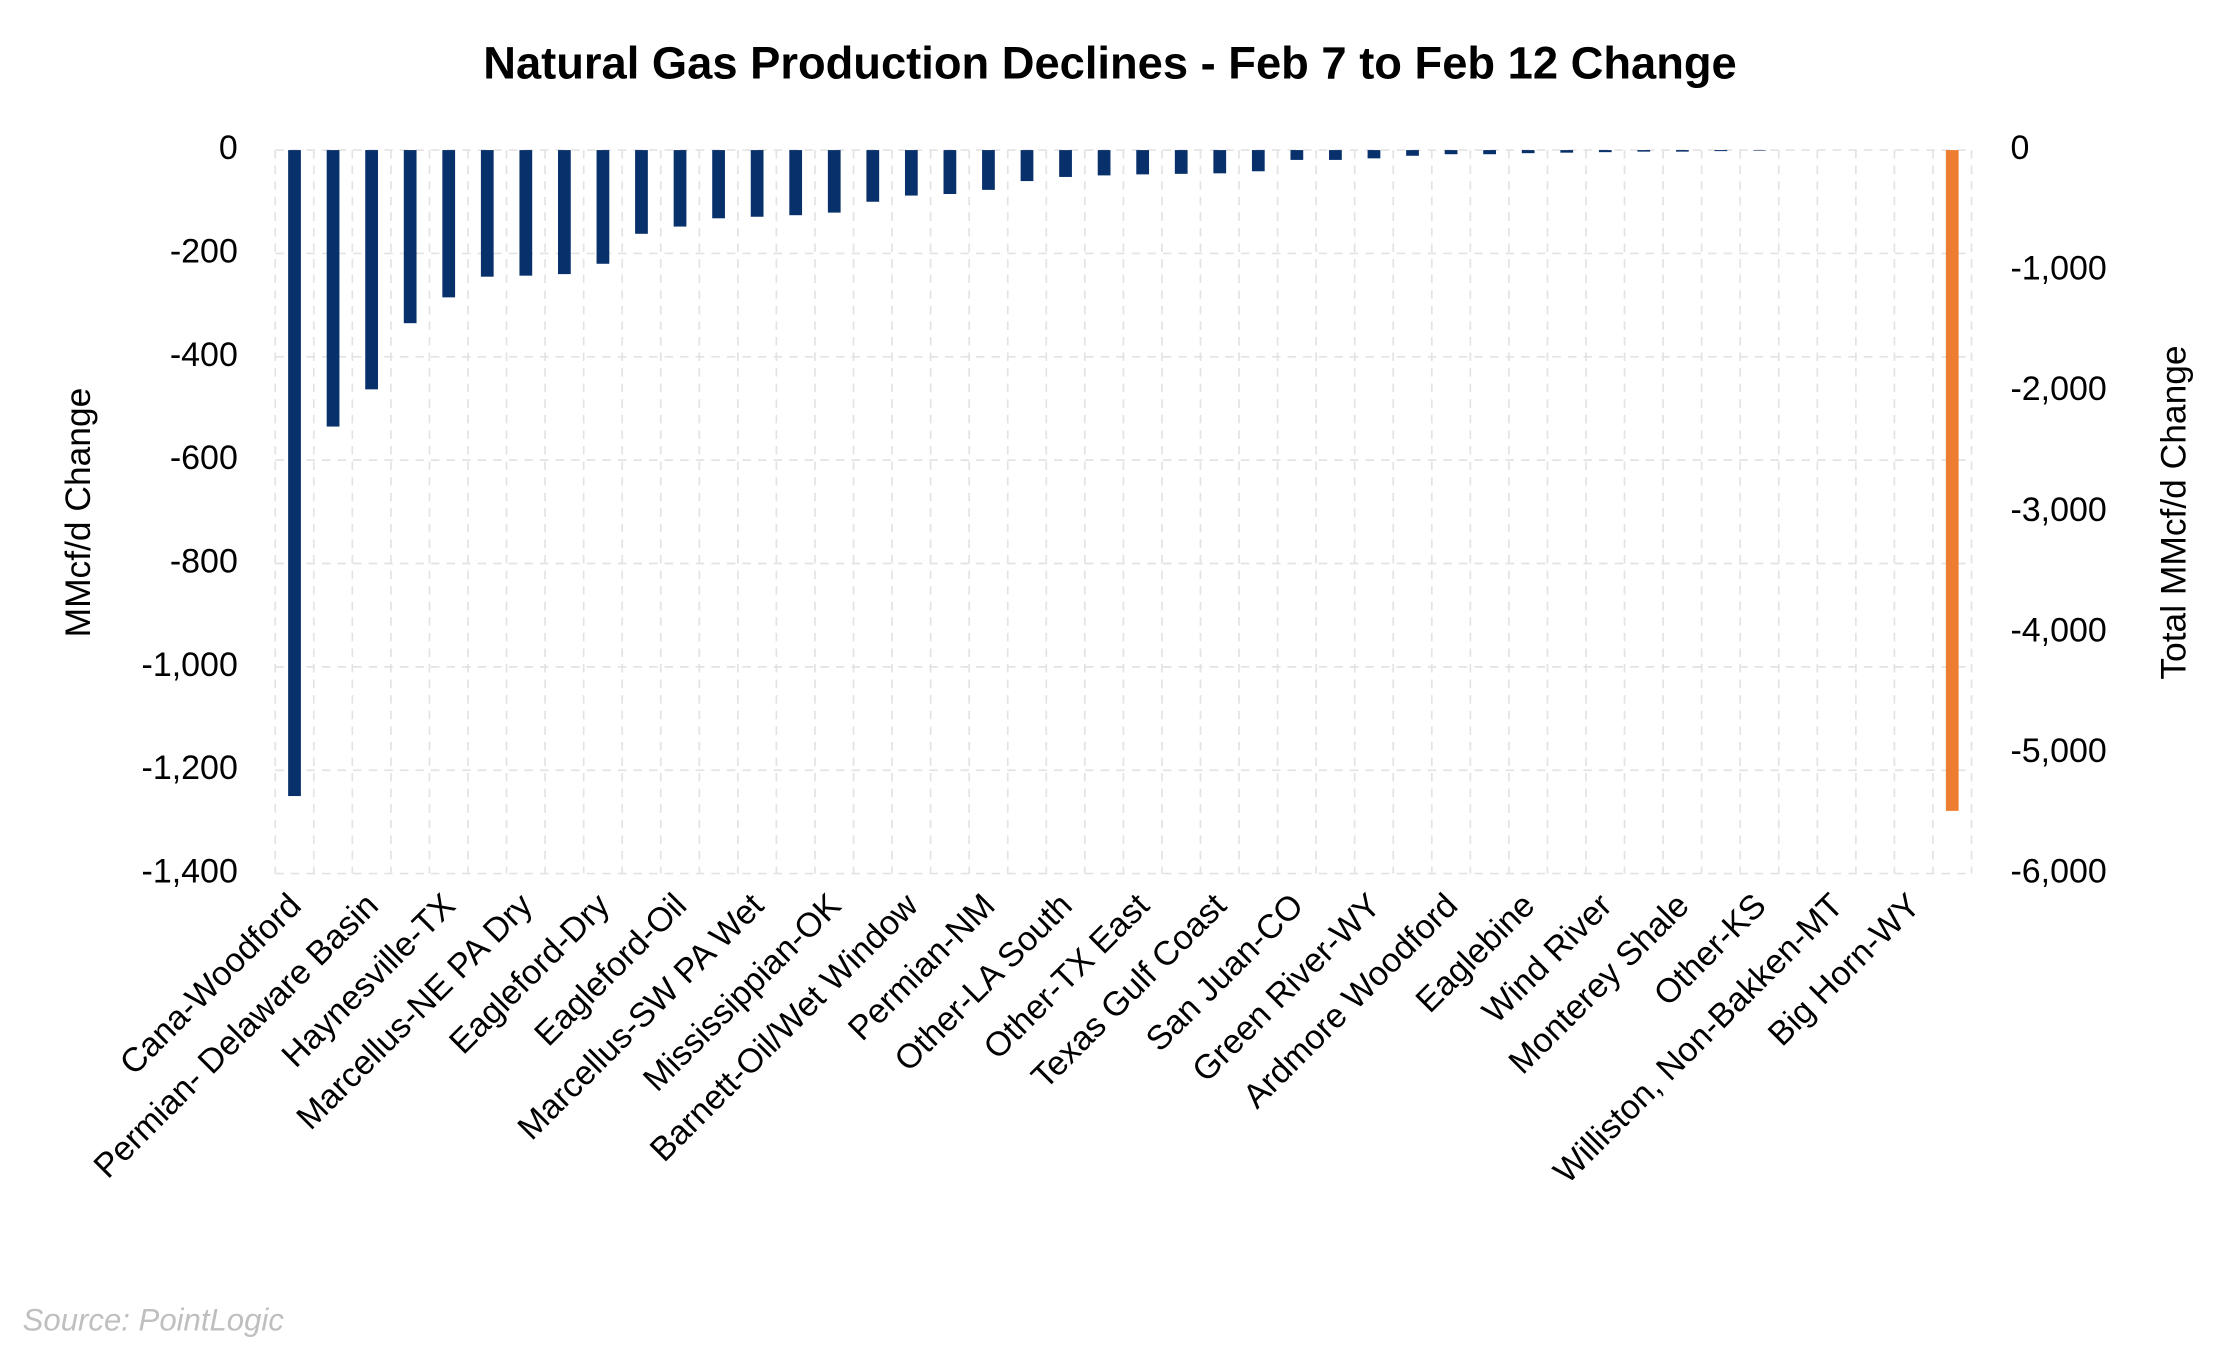 The width and height of the screenshot is (2220, 1350). What do you see at coordinates (204, 251) in the screenshot?
I see `y-tick-label: -200` at bounding box center [204, 251].